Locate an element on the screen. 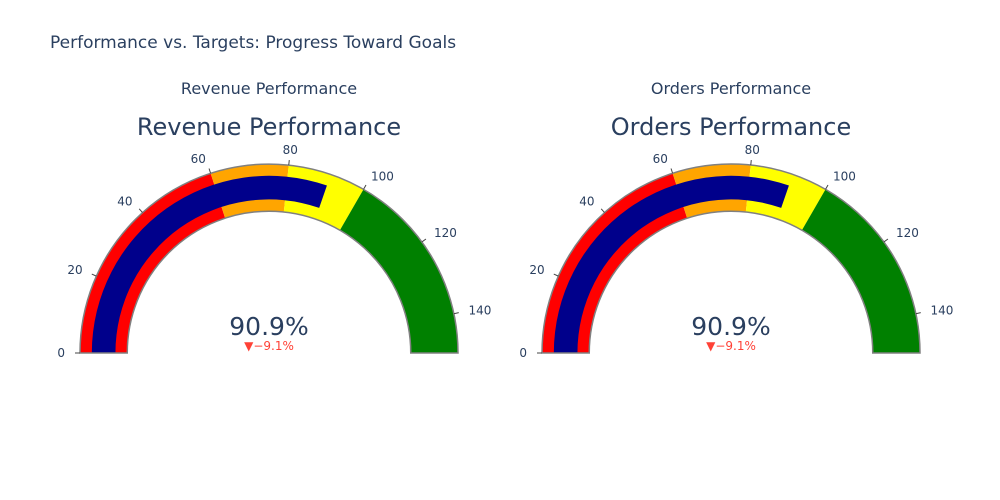  revenue-gauge-bar-group is located at coordinates (209, 264).